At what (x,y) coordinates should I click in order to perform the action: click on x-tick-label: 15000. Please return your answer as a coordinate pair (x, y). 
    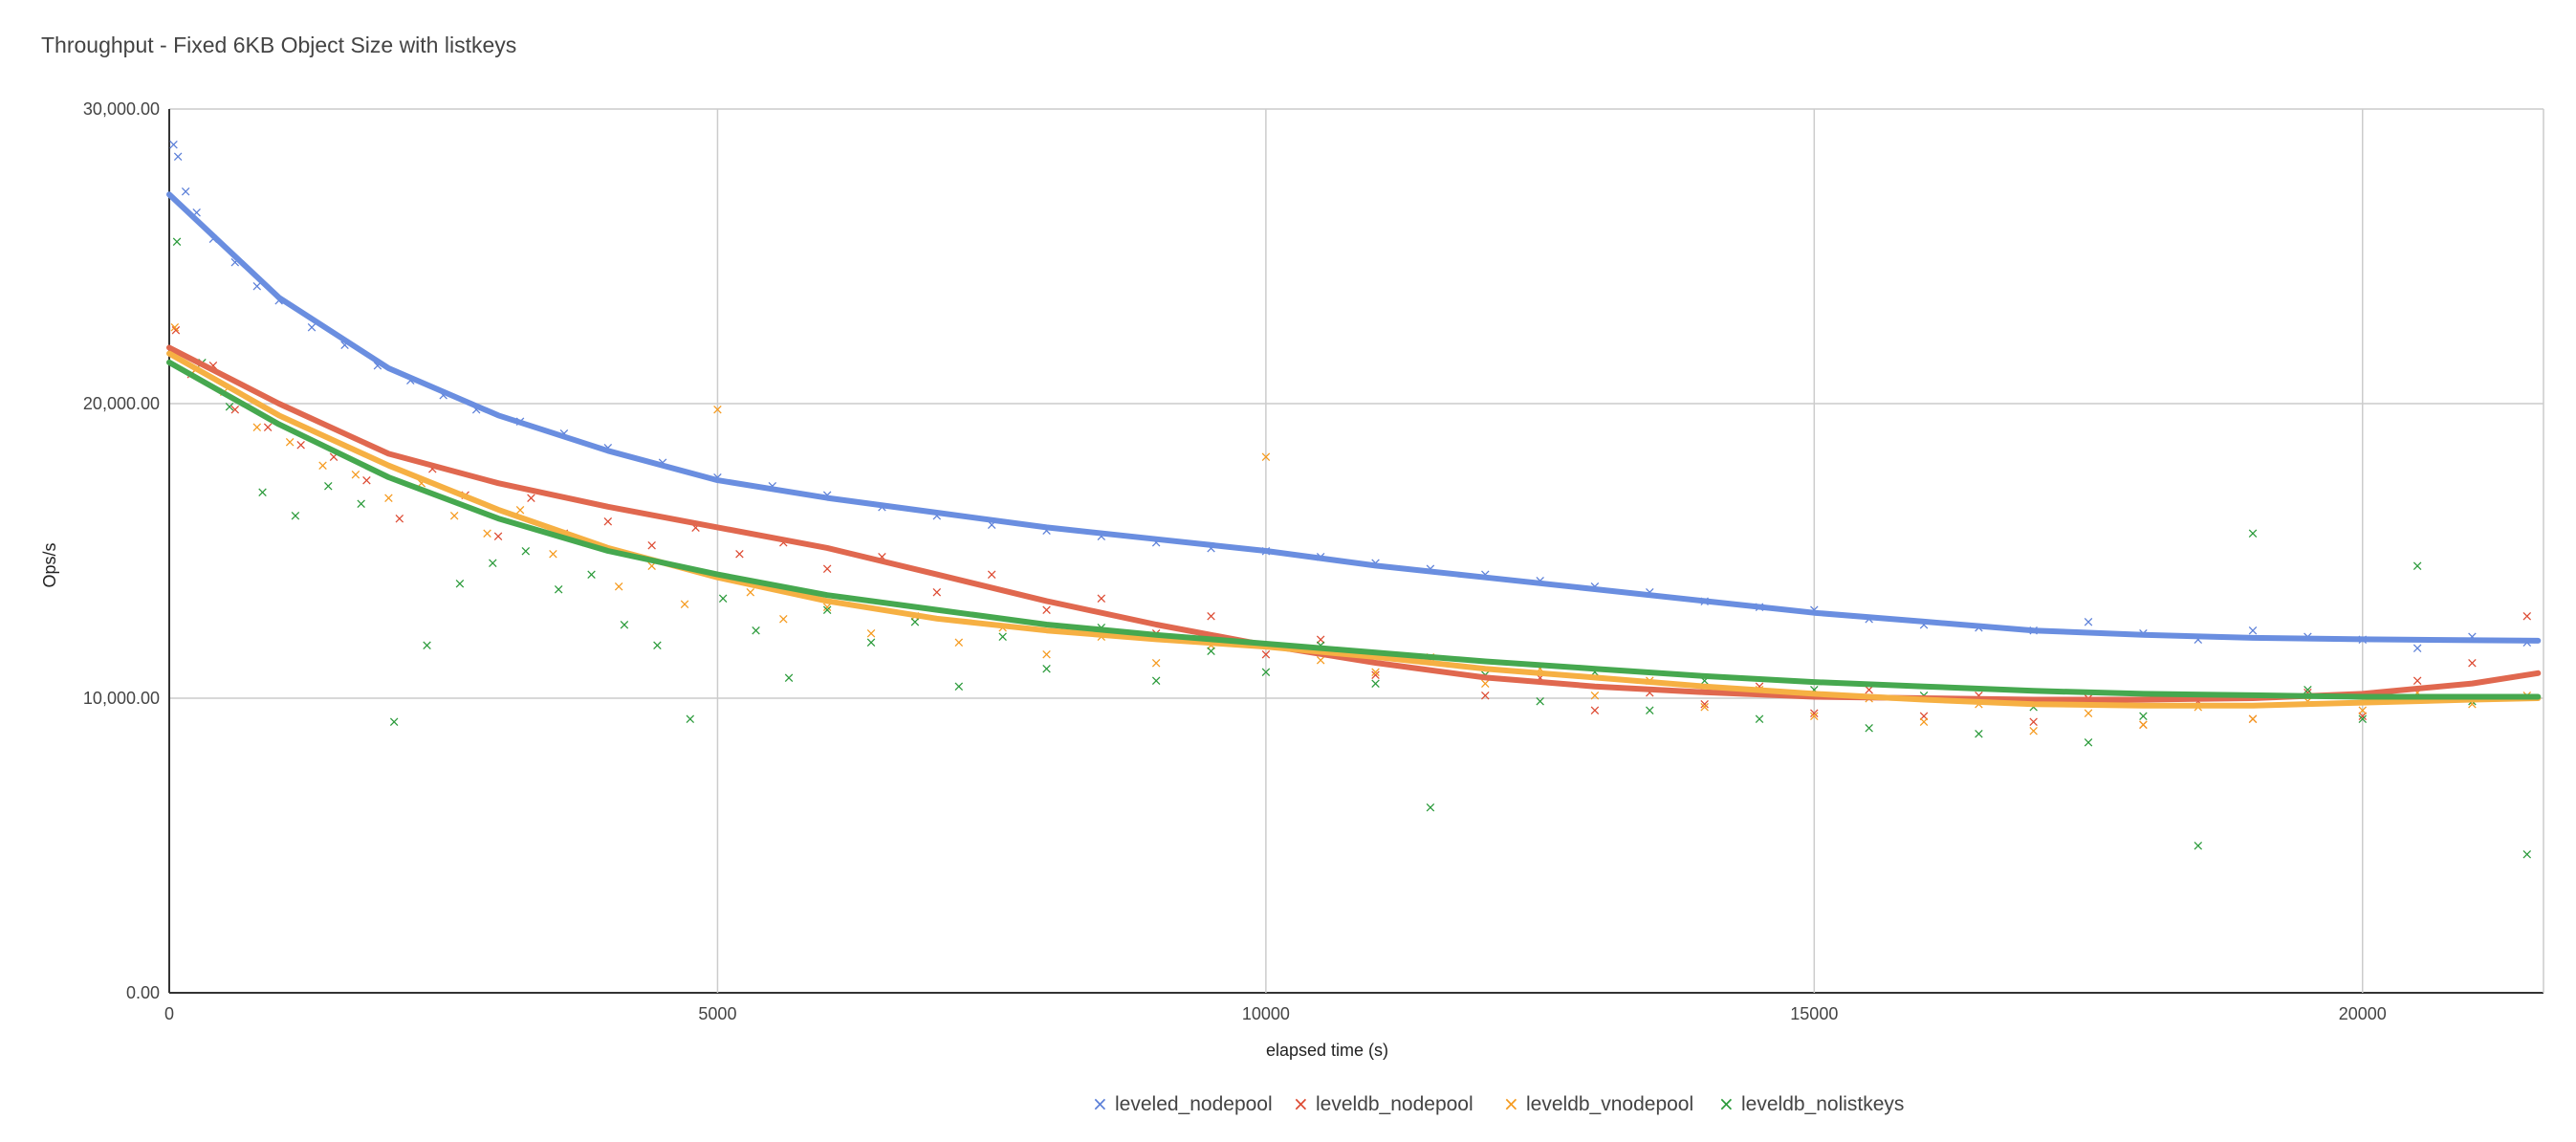
    Looking at the image, I should click on (1814, 1013).